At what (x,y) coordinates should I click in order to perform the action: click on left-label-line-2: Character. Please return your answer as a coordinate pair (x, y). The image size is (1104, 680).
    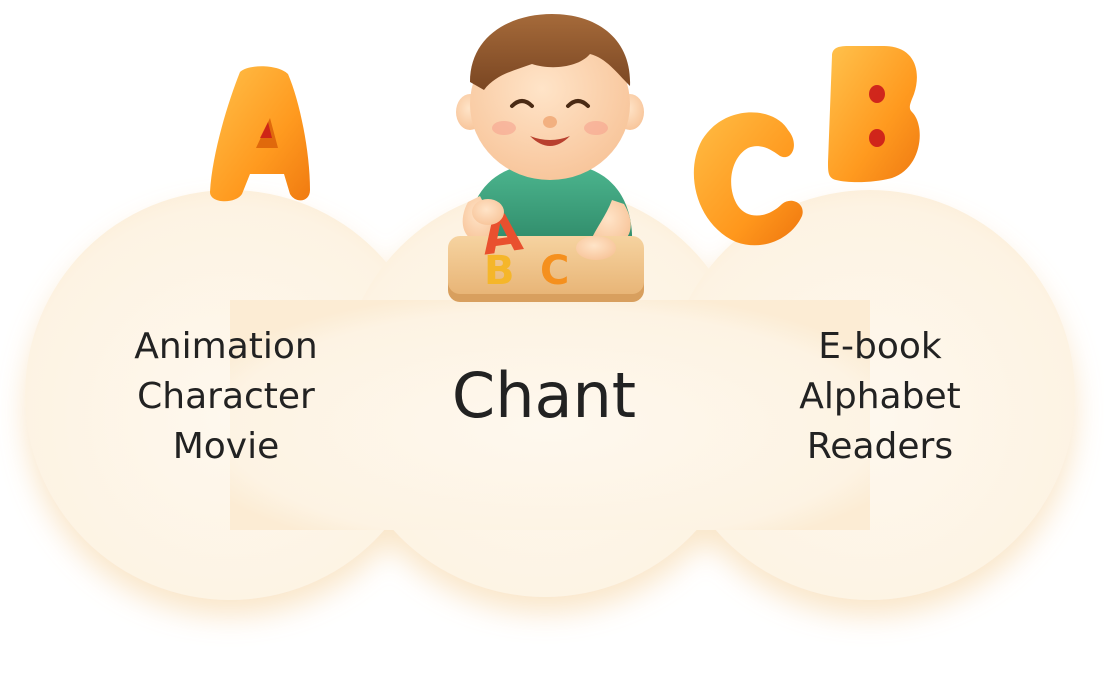
    Looking at the image, I should click on (226, 396).